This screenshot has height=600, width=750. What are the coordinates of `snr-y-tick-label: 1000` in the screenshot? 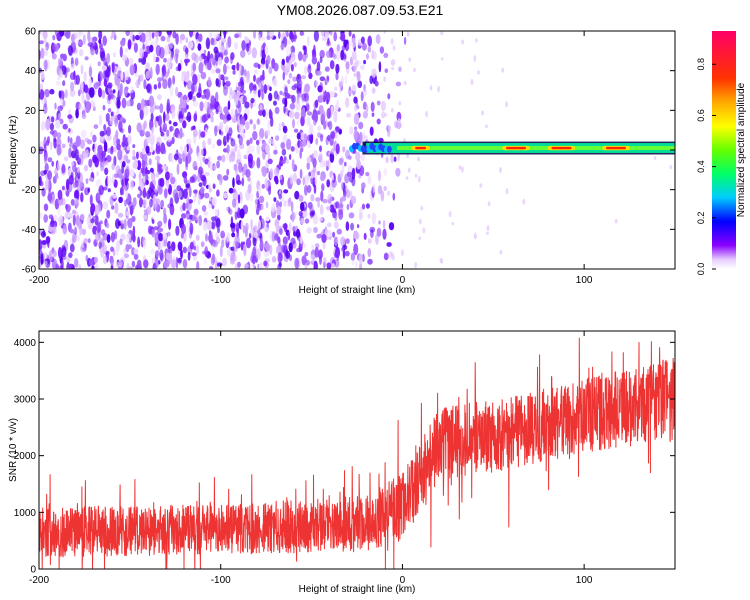 It's located at (25, 513).